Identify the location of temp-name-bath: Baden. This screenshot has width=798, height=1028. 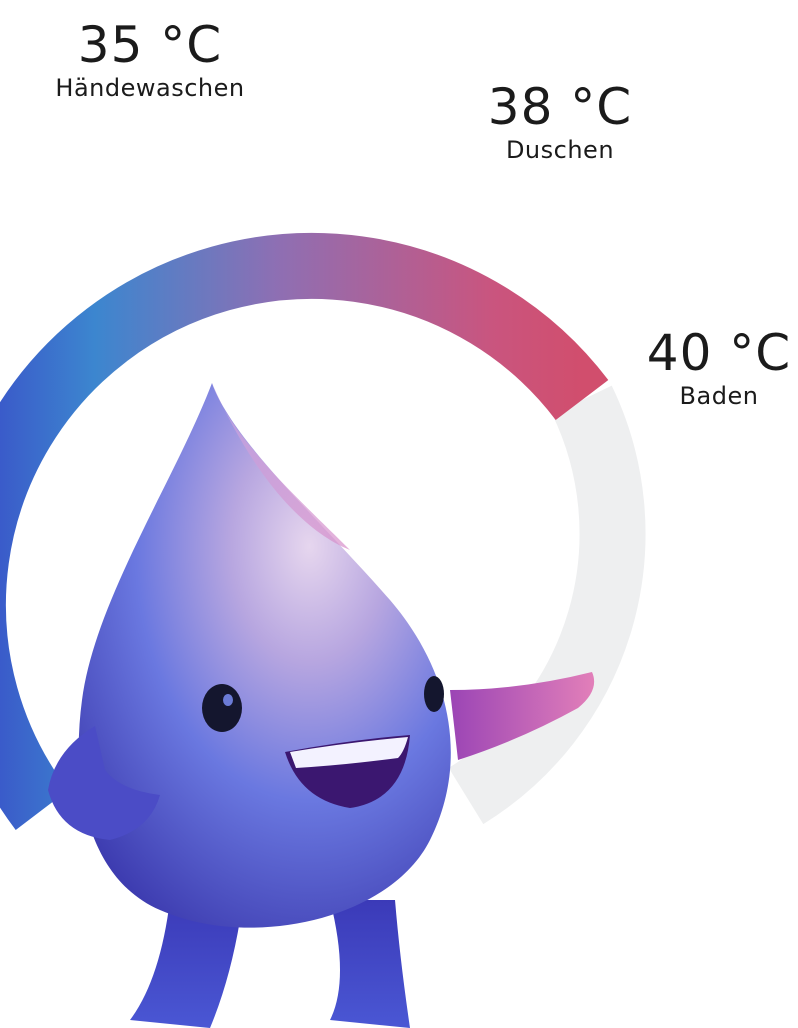
(719, 396).